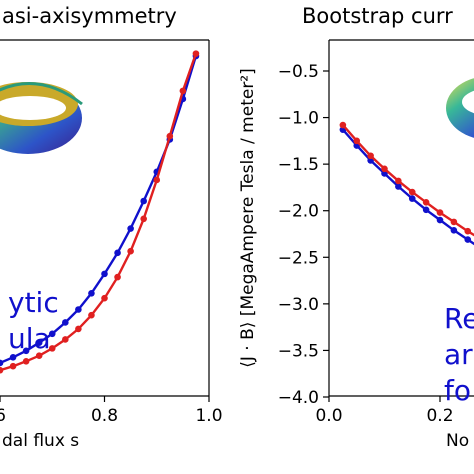 The height and width of the screenshot is (474, 474). What do you see at coordinates (298, 351) in the screenshot?
I see `right-y-tick-label: −3.5` at bounding box center [298, 351].